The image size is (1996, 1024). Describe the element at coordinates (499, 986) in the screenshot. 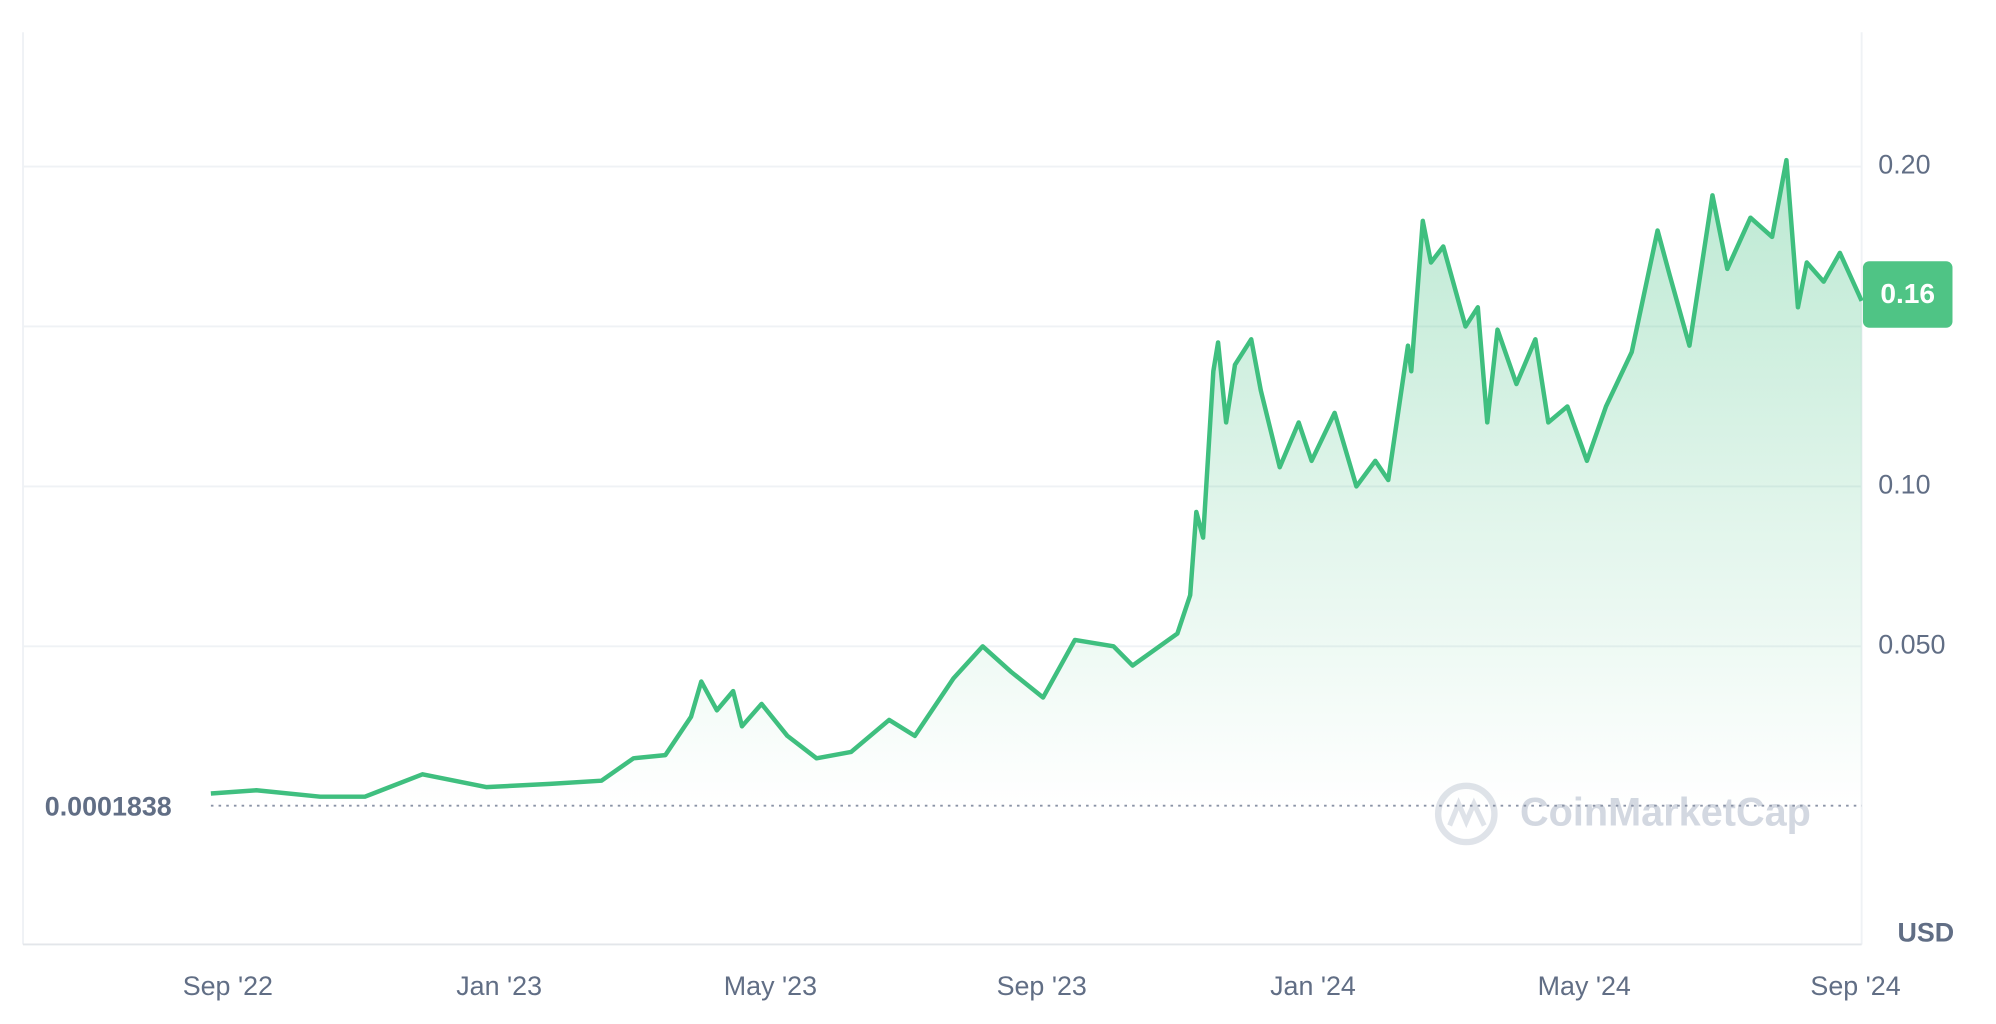

I see `x-tick-label: Jan '23` at that location.